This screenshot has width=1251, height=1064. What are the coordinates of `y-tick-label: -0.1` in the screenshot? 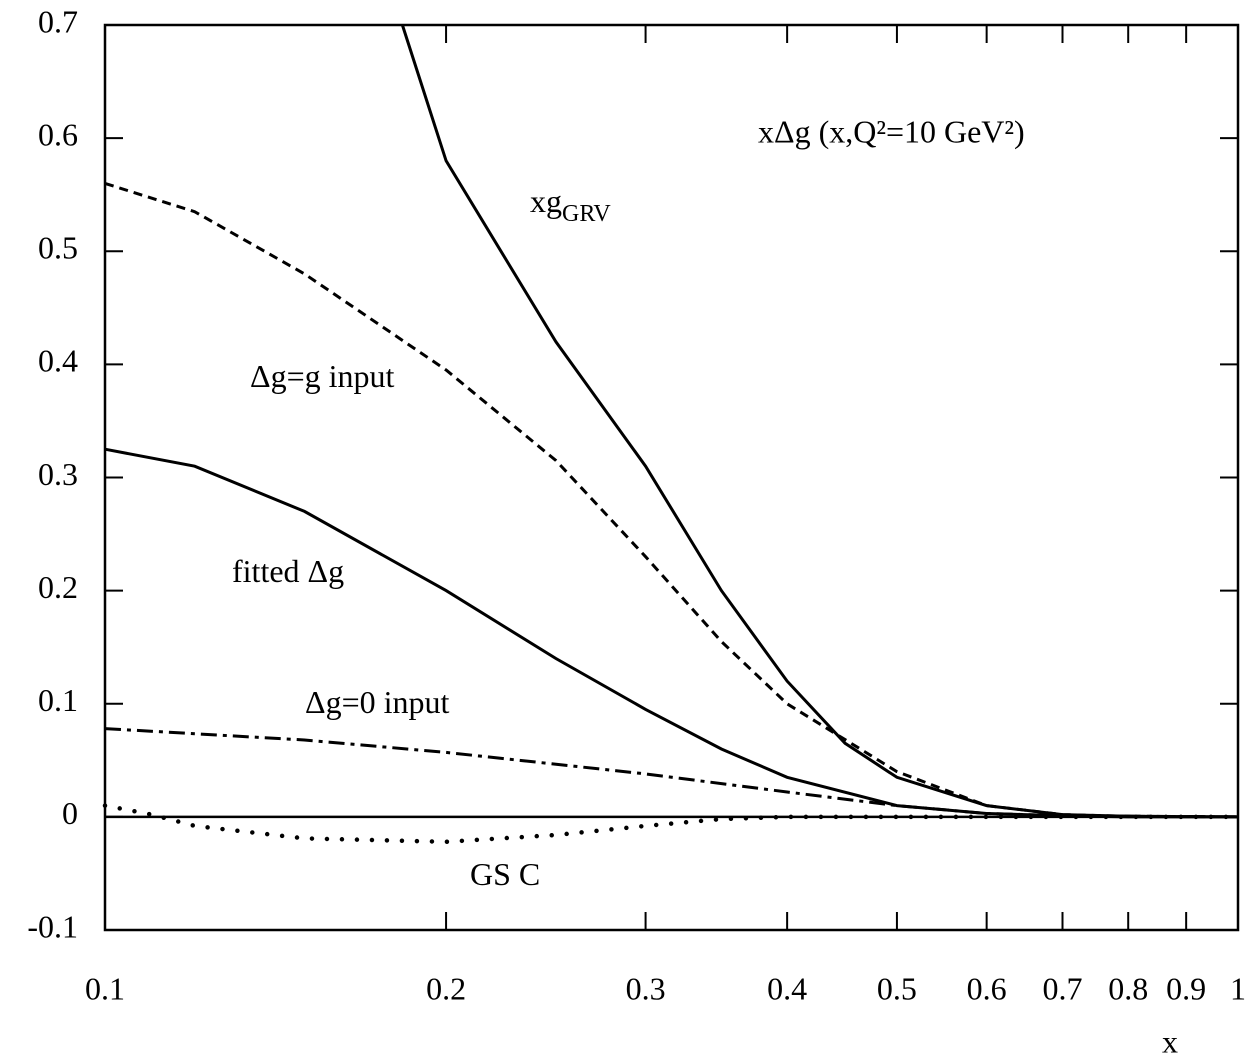 It's located at (52, 926).